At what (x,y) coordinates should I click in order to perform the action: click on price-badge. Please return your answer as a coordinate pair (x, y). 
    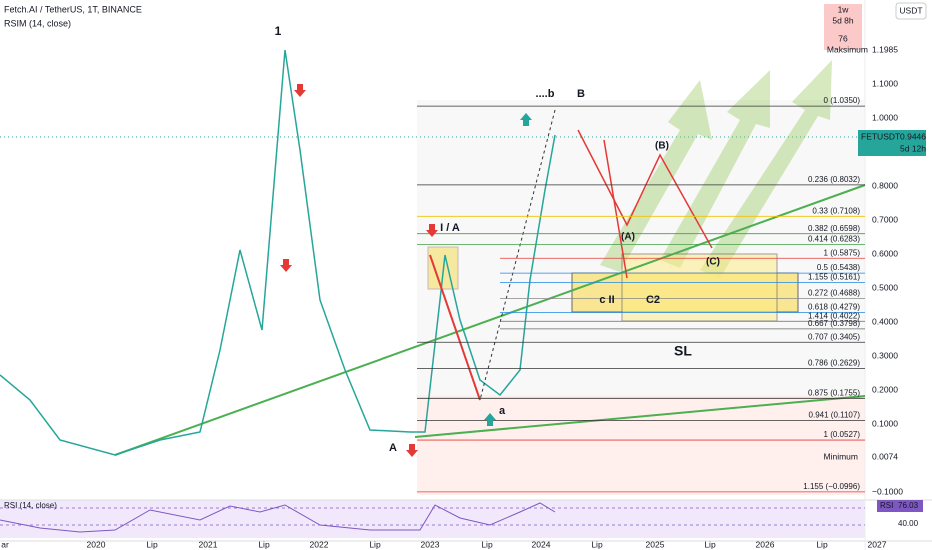
    Looking at the image, I should click on (892, 143).